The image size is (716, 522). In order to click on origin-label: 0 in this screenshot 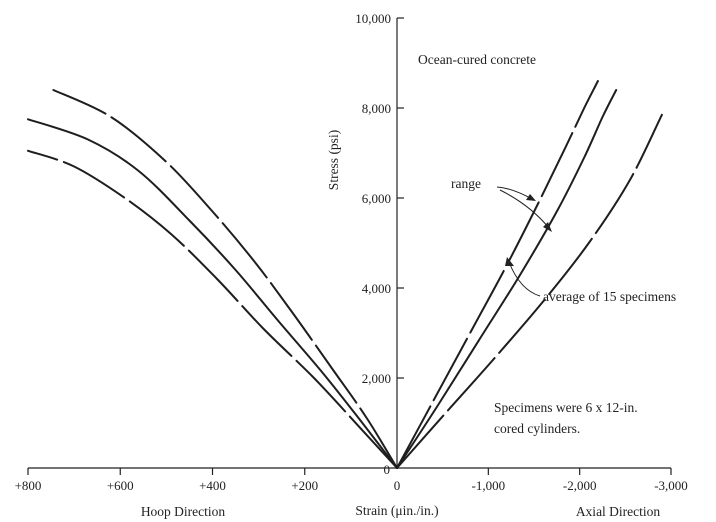, I will do `click(387, 469)`.